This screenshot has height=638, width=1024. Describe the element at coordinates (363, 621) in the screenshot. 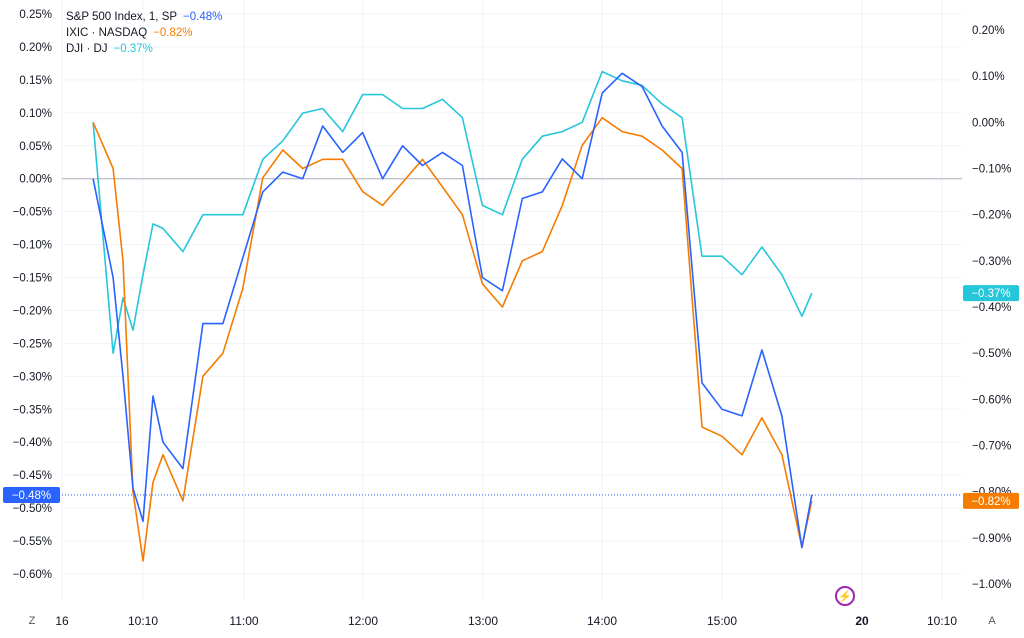

I see `x-tick-label: 12:00` at that location.